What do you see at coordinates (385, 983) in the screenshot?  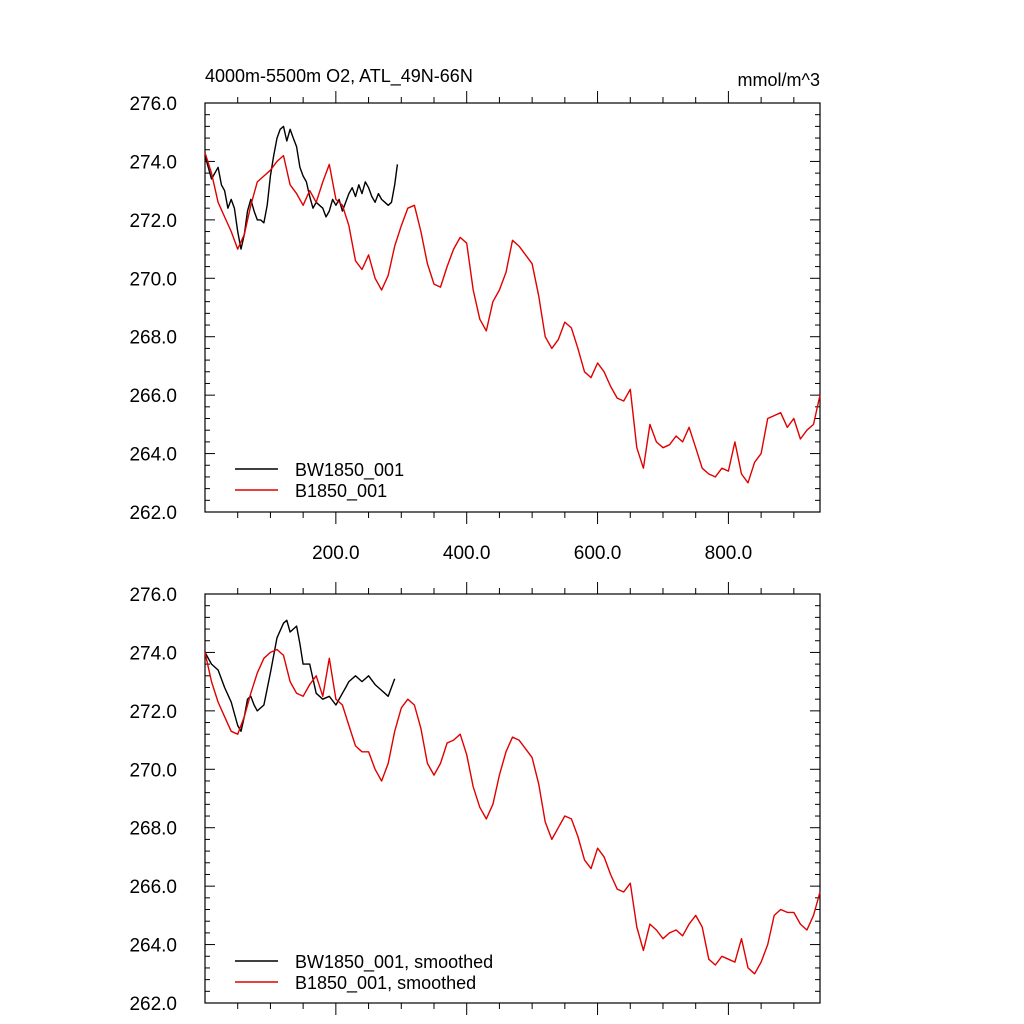 I see `legend-label: B1850_001, smoothed` at bounding box center [385, 983].